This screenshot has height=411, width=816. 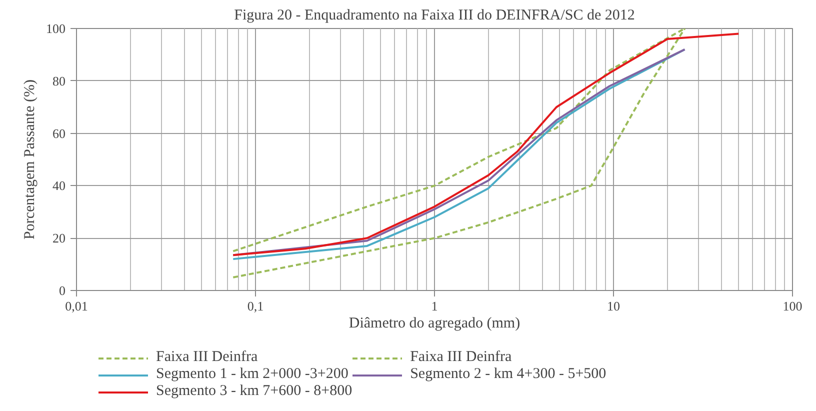 I want to click on y-axis-title: Porcentagem Passante (%), so click(x=30, y=160).